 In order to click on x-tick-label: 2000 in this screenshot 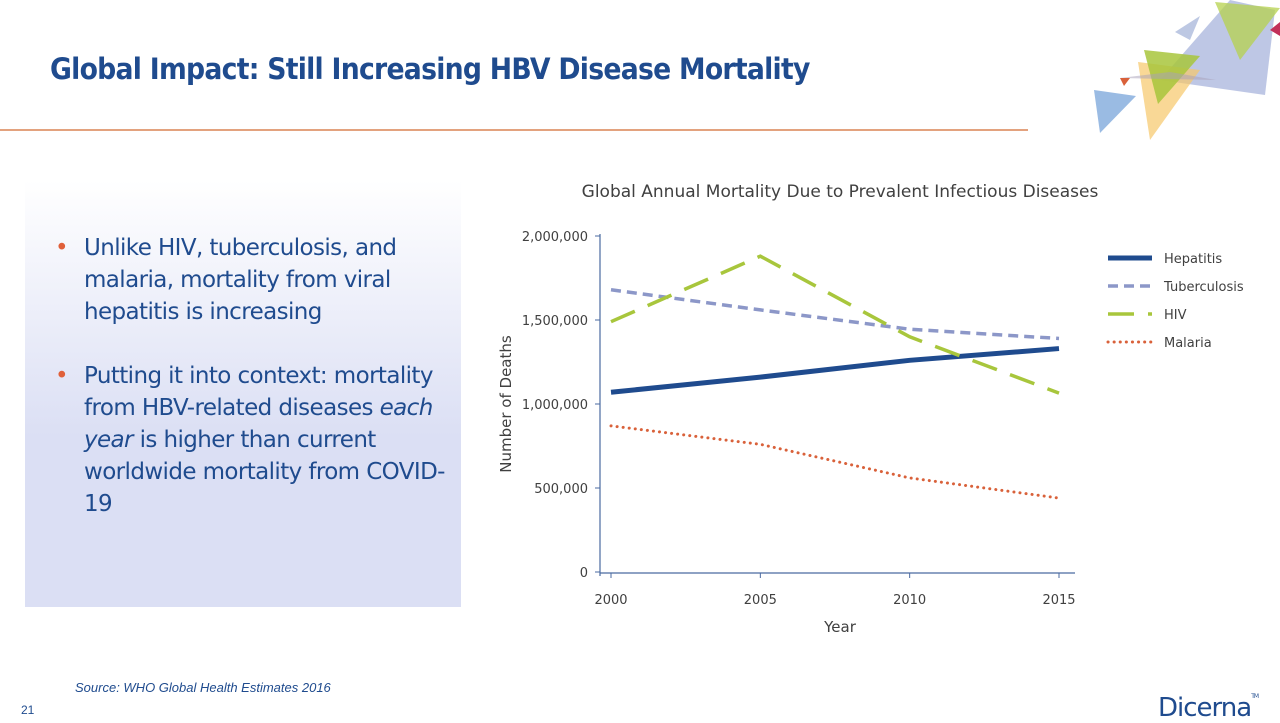, I will do `click(610, 600)`.